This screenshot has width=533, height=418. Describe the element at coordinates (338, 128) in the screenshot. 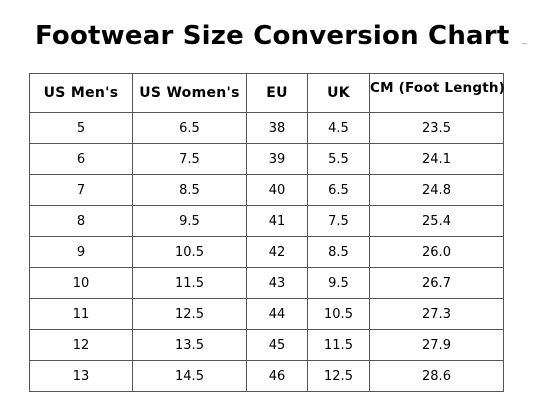

I see `cell-uk: 4.5` at that location.